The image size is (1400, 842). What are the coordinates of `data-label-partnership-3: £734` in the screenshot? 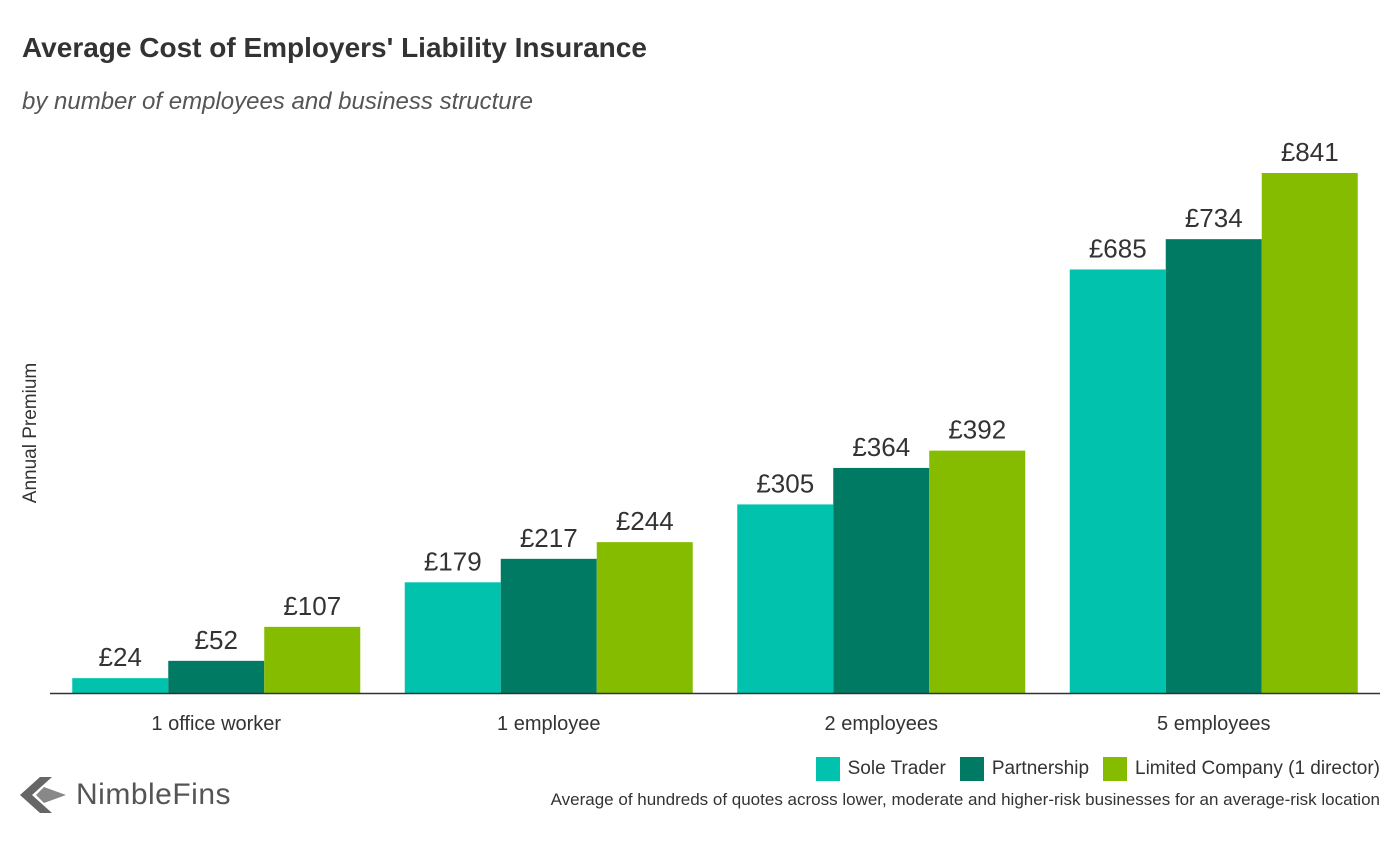 It's located at (1214, 218).